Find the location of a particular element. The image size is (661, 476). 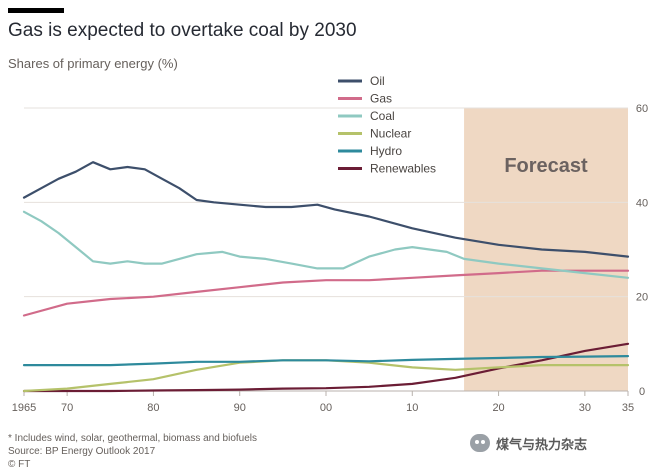

forecast-label: Forecast is located at coordinates (546, 166).